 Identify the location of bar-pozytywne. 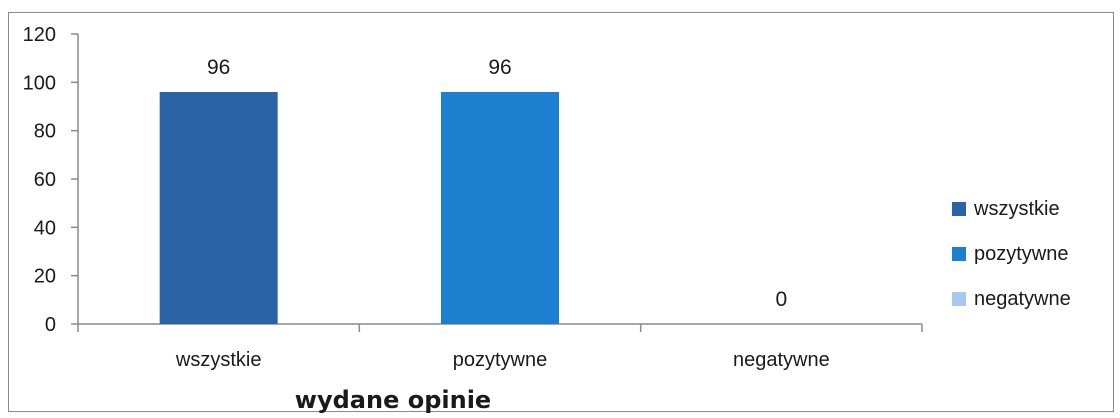
(500, 208).